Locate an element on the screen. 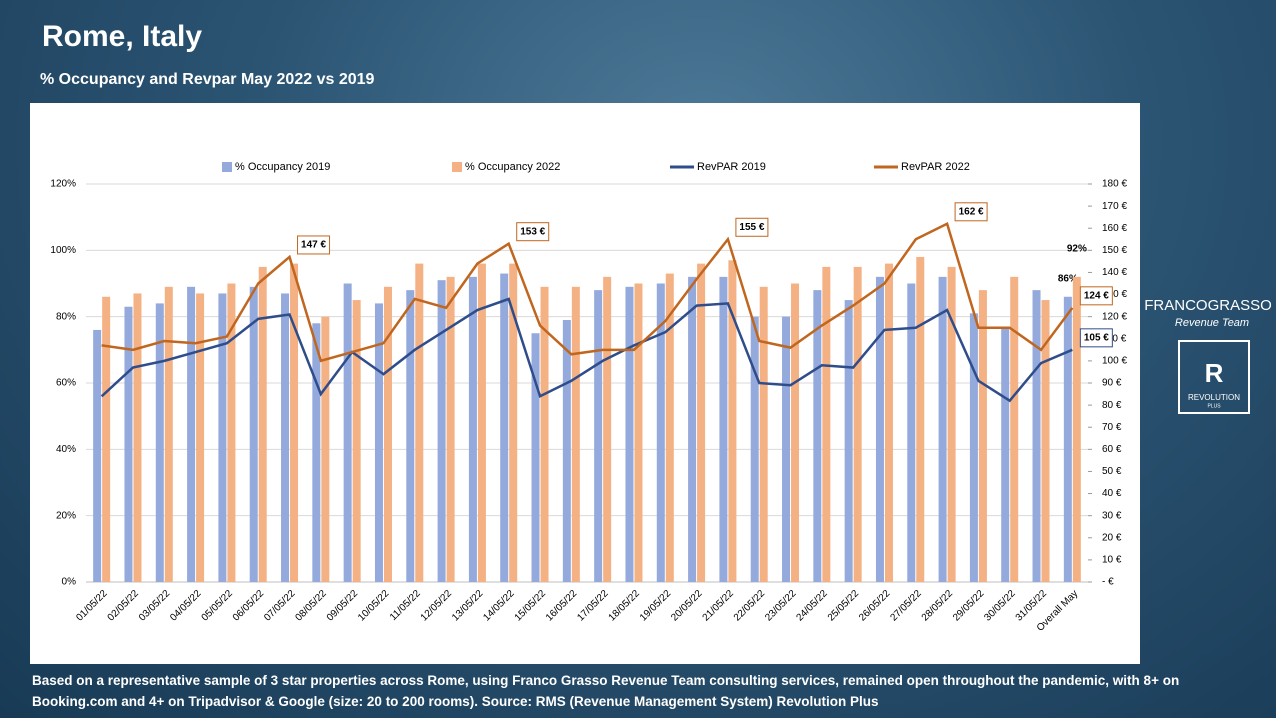  y2-tick-label: 80 € is located at coordinates (1112, 405).